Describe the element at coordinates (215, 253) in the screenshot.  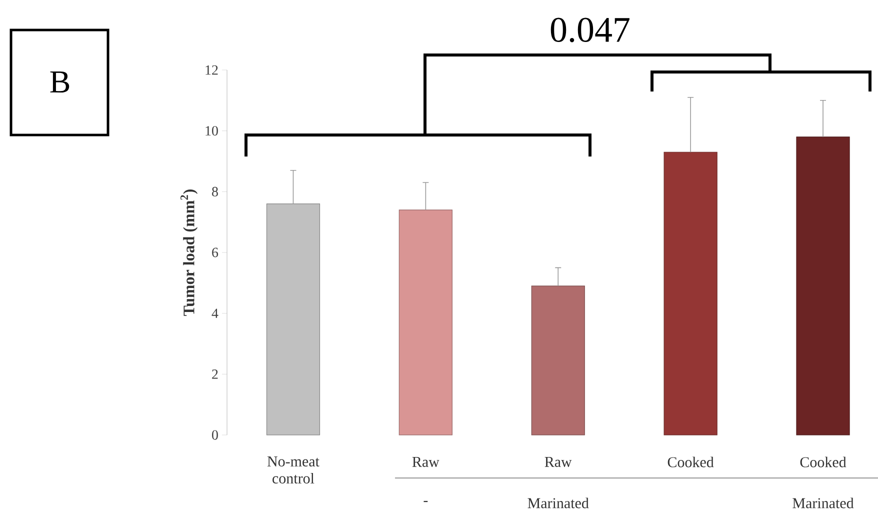
I see `y-tick-label: 6` at that location.